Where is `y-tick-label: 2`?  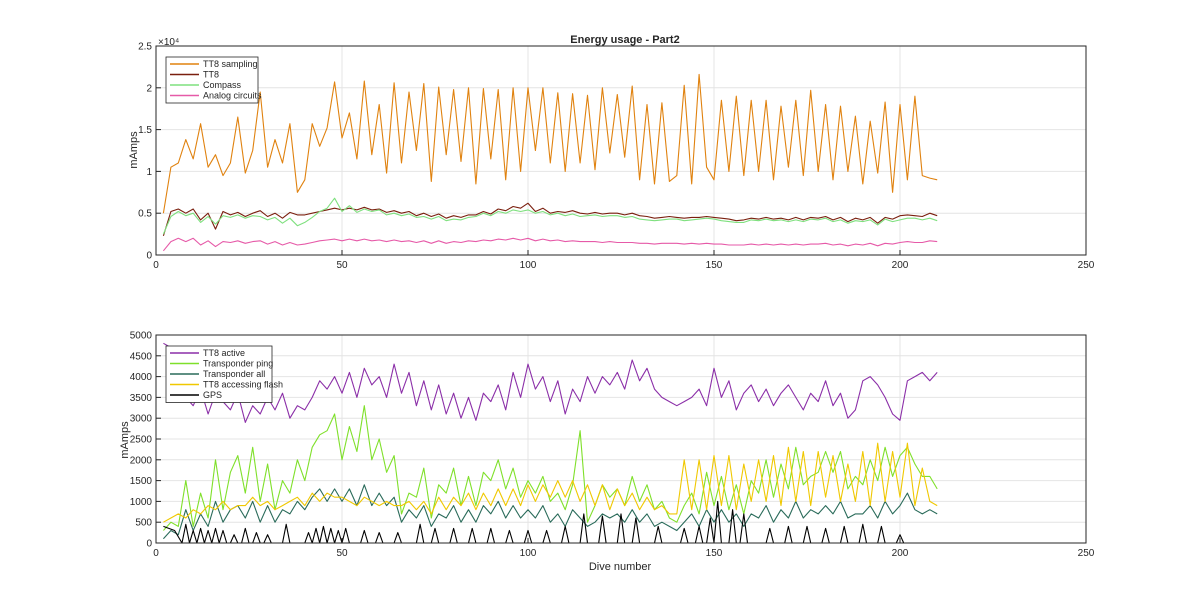 y-tick-label: 2 is located at coordinates (149, 88).